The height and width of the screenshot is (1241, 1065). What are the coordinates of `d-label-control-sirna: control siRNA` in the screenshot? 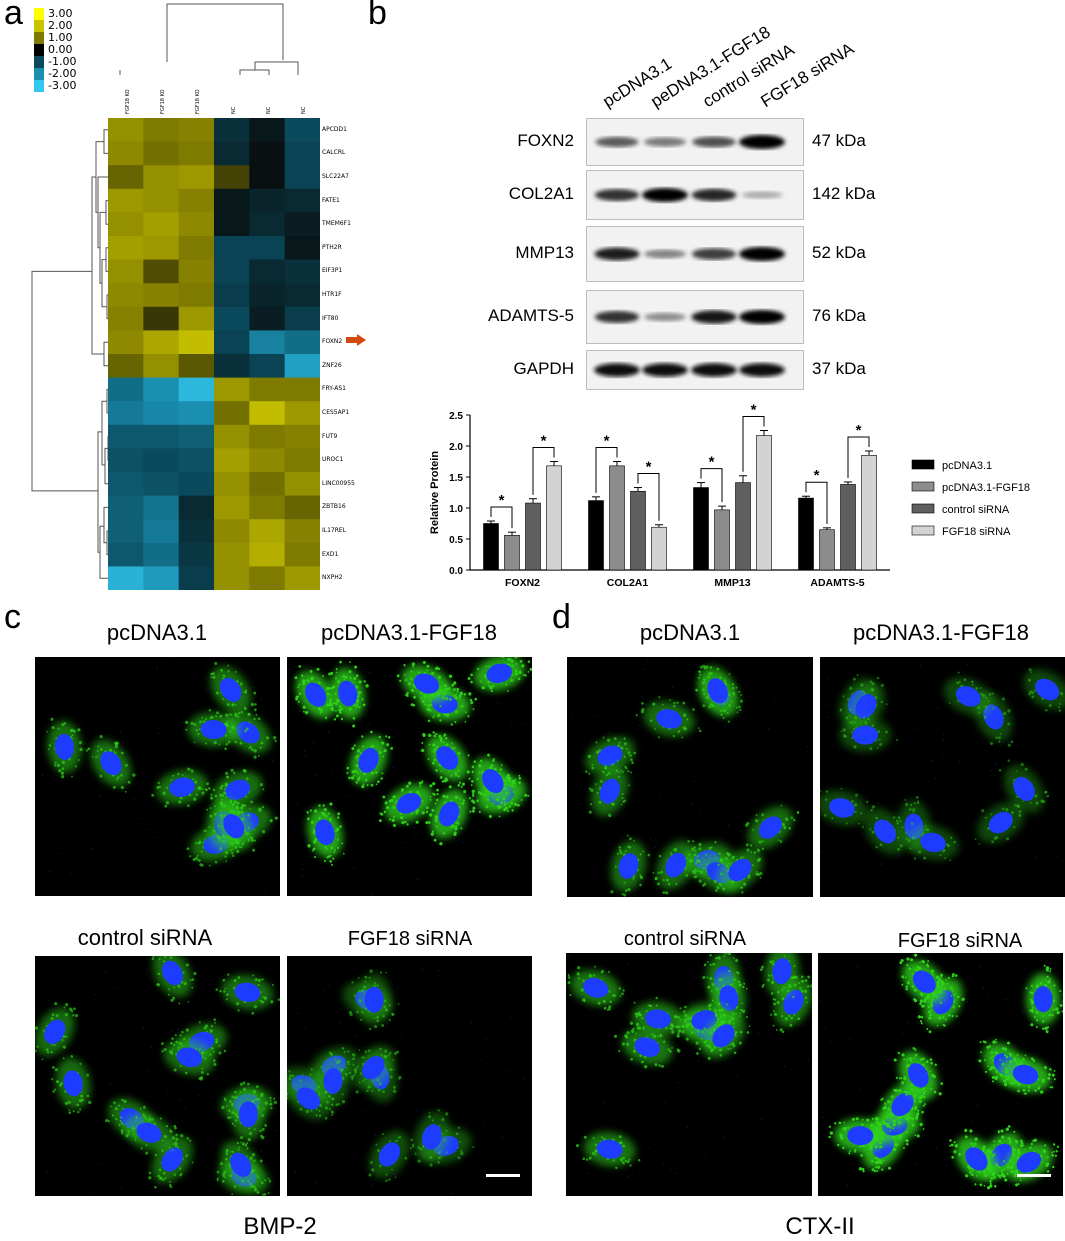 It's located at (685, 939).